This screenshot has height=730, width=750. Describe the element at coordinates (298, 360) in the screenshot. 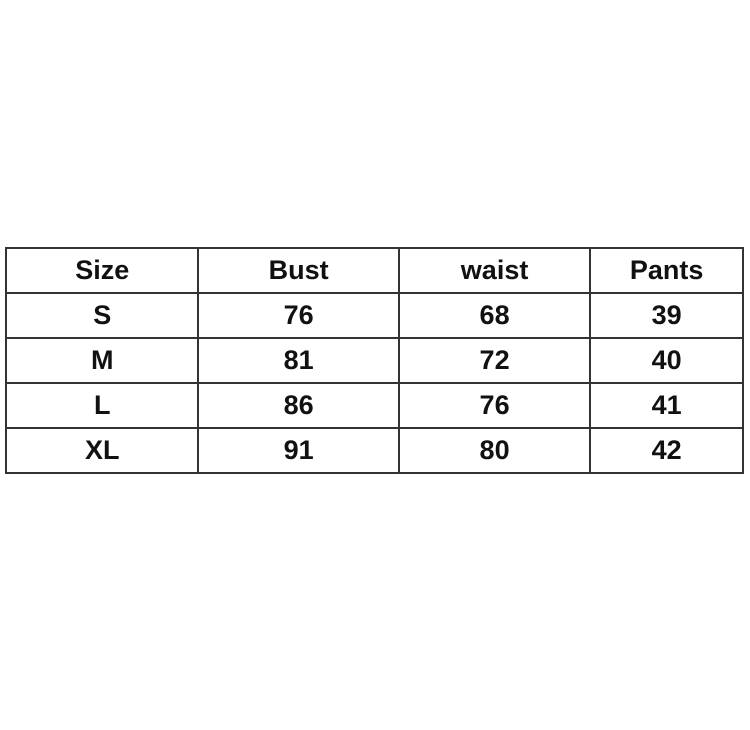

I see `cell-bust: 81` at that location.